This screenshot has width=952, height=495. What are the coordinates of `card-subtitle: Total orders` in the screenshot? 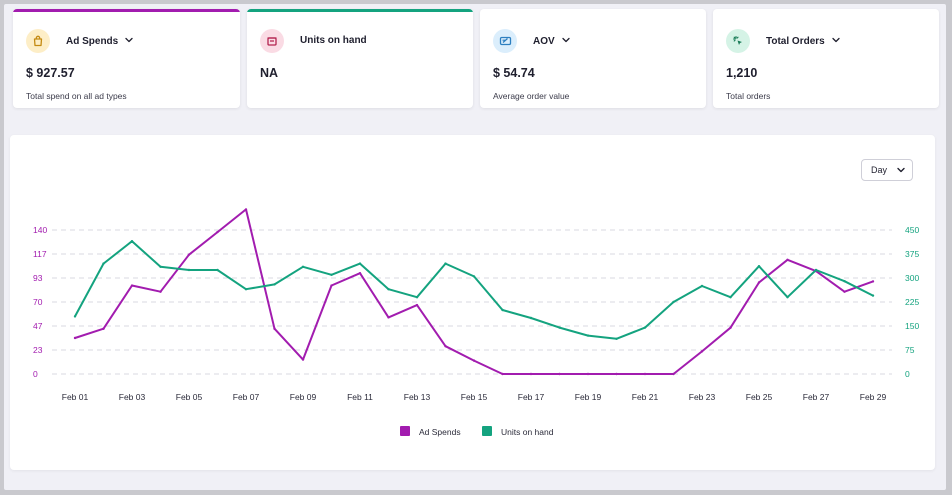 It's located at (748, 96).